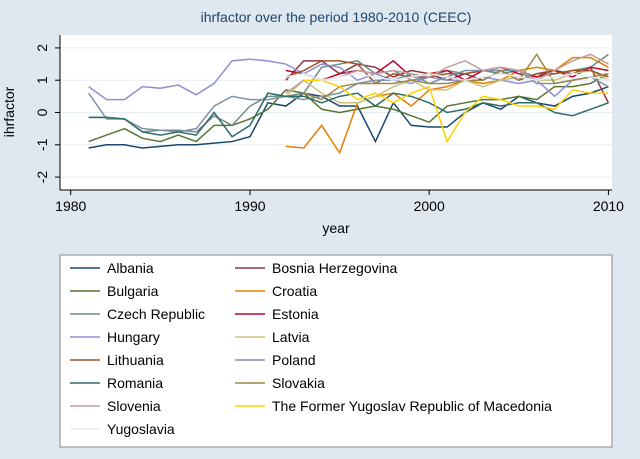 The height and width of the screenshot is (459, 640). What do you see at coordinates (295, 314) in the screenshot?
I see `legend-label: Estonia` at bounding box center [295, 314].